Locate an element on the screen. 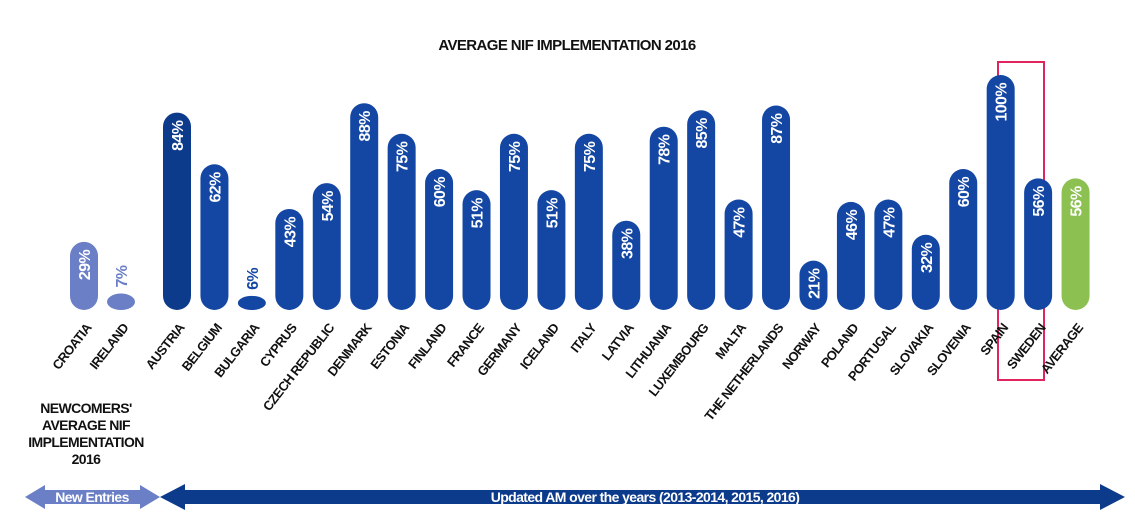 The width and height of the screenshot is (1135, 530). value-label: 84% is located at coordinates (178, 135).